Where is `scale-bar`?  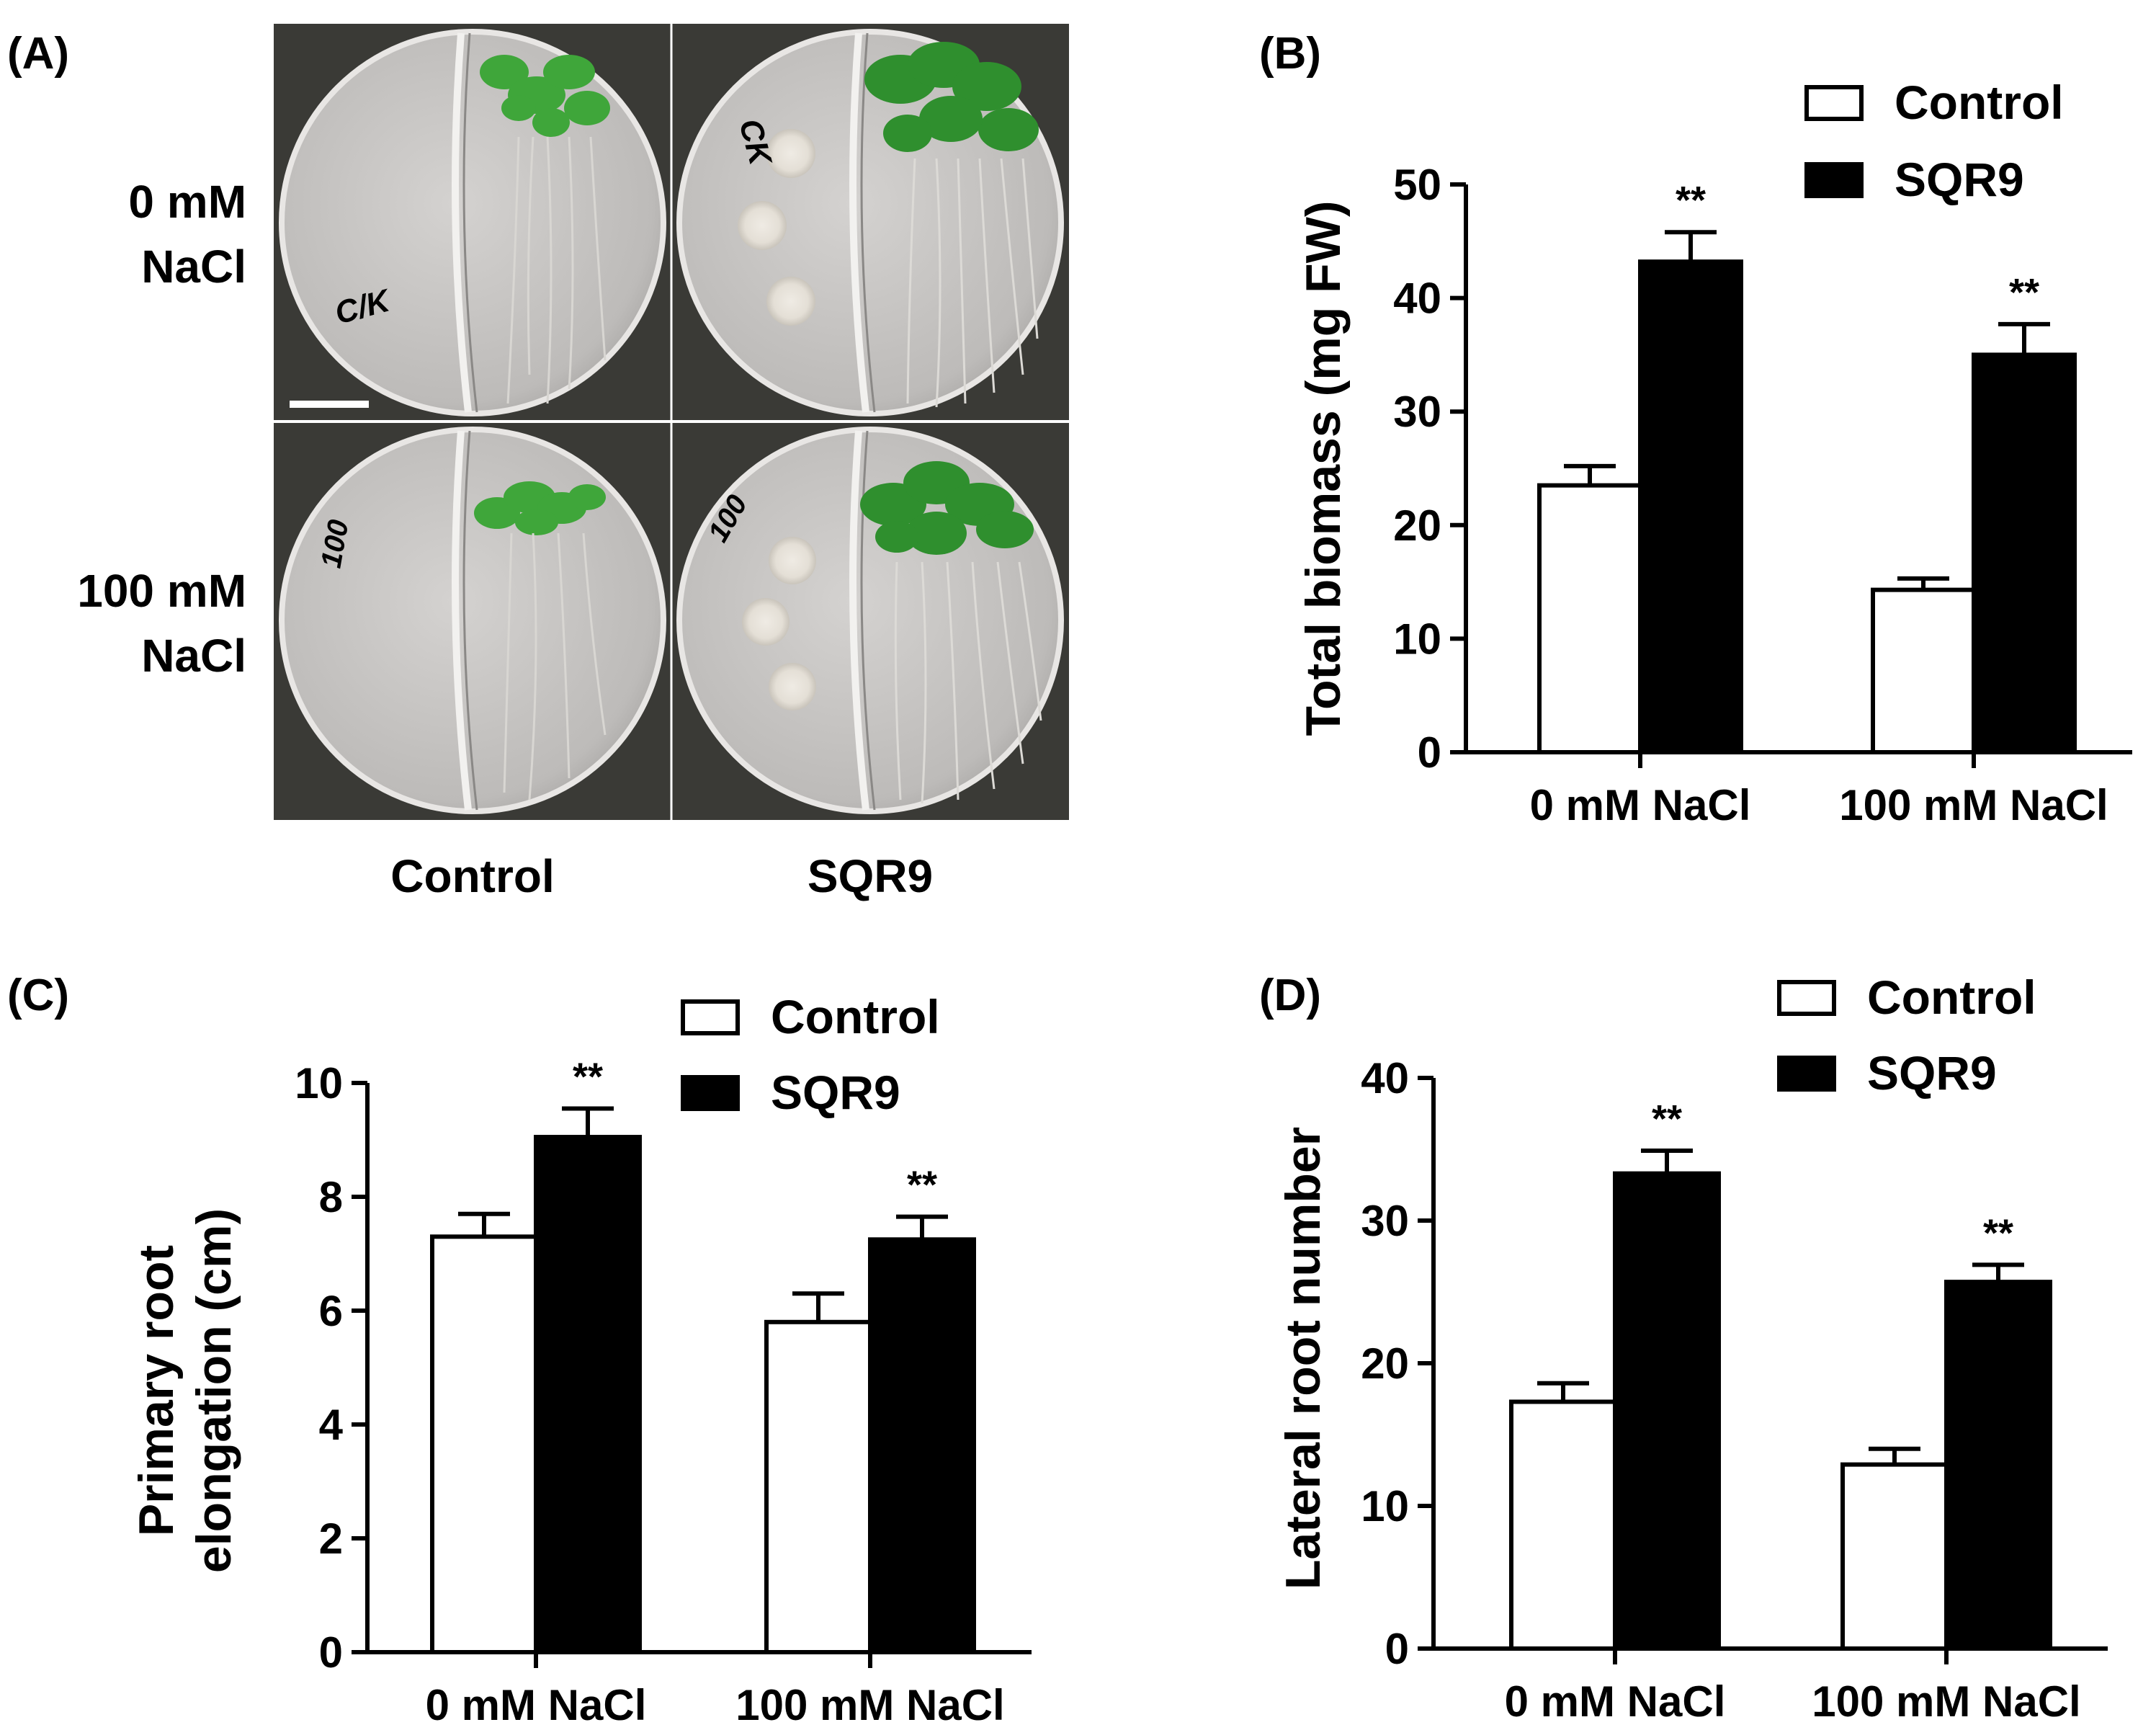 scale-bar is located at coordinates (330, 404).